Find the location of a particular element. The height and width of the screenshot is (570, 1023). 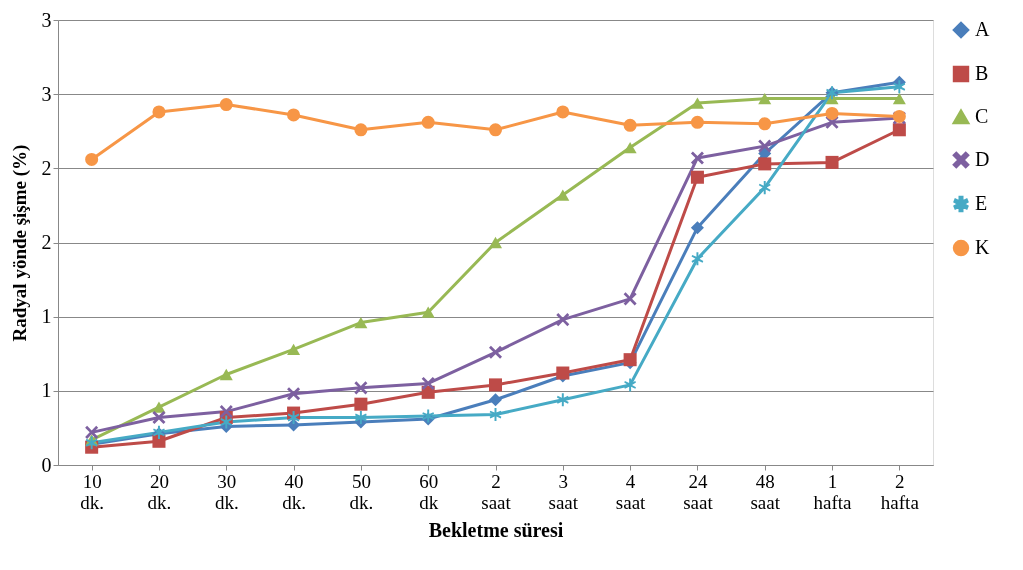

legend-label: E is located at coordinates (981, 203).